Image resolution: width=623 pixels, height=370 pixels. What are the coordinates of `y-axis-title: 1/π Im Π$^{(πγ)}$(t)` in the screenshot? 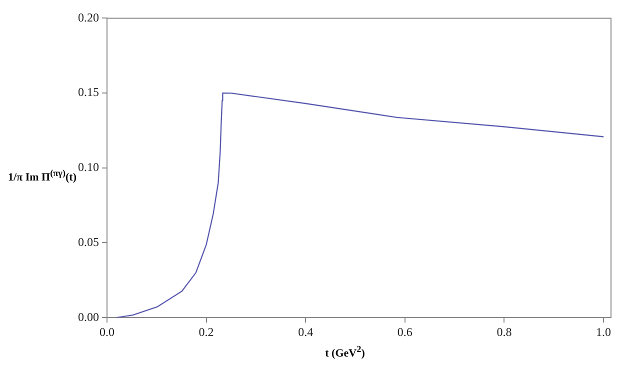 It's located at (42, 176).